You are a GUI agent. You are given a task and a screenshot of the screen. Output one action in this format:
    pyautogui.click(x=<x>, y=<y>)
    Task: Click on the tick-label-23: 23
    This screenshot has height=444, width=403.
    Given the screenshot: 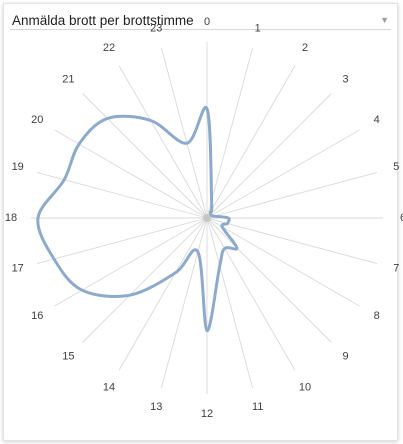 What is the action you would take?
    pyautogui.click(x=156, y=29)
    